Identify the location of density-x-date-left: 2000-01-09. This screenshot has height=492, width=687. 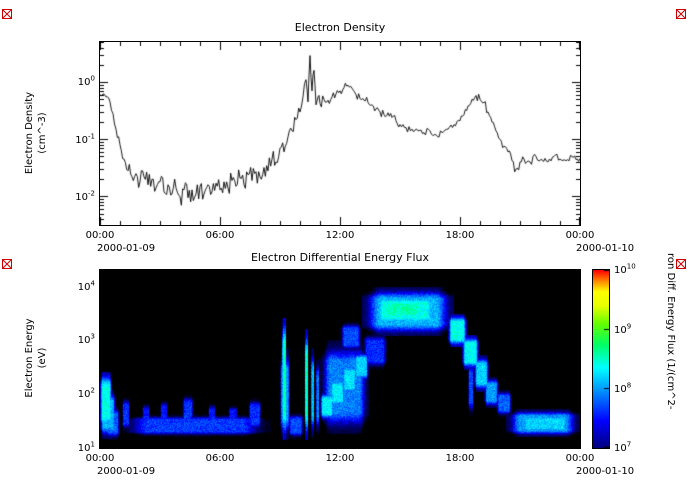
(126, 248).